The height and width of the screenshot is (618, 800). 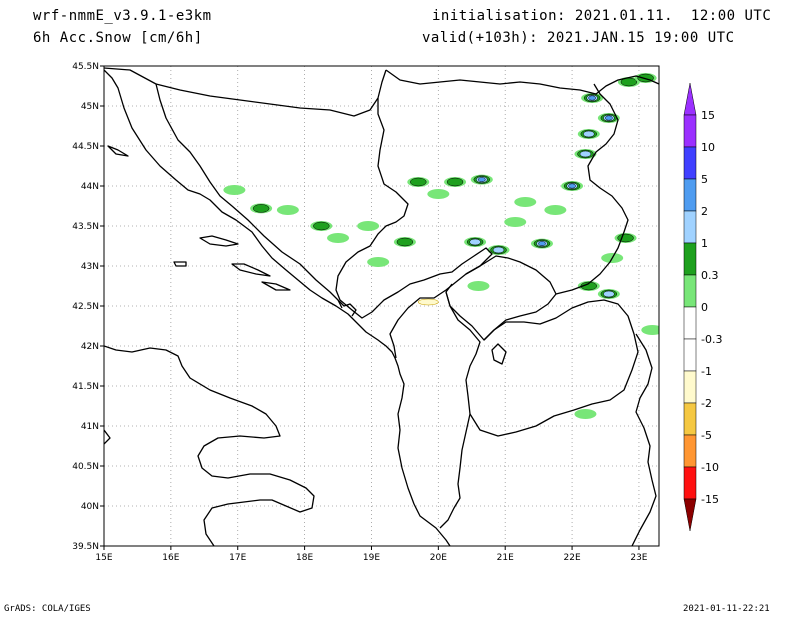 I want to click on lake-ohrid, so click(x=499, y=354).